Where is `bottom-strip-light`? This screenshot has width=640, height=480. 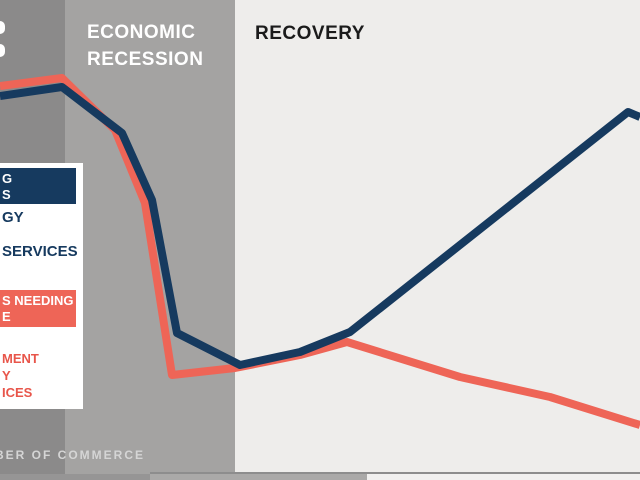
bottom-strip-light is located at coordinates (503, 477).